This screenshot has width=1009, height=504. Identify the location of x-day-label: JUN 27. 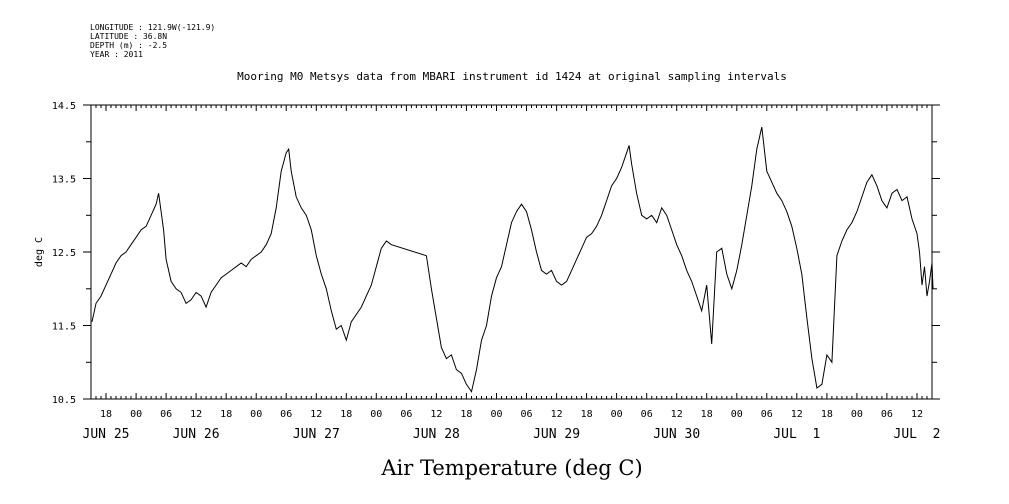
(316, 434).